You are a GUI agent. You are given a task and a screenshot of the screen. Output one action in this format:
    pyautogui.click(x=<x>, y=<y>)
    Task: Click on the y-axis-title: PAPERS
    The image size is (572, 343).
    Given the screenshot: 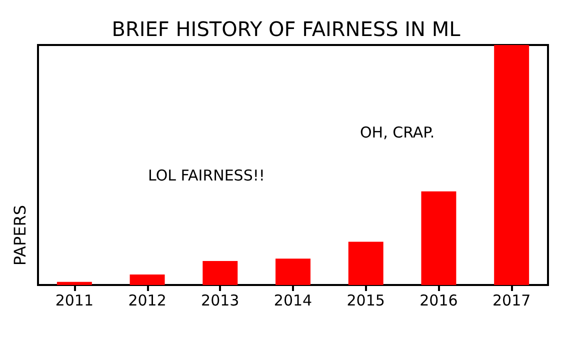 What is the action you would take?
    pyautogui.click(x=20, y=235)
    